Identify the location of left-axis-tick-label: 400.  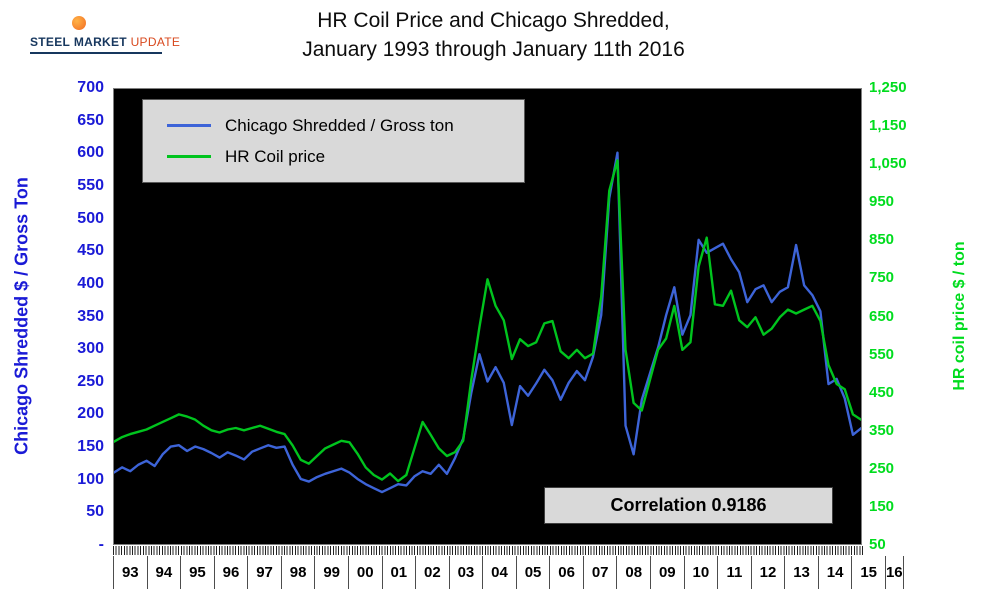
(90, 283).